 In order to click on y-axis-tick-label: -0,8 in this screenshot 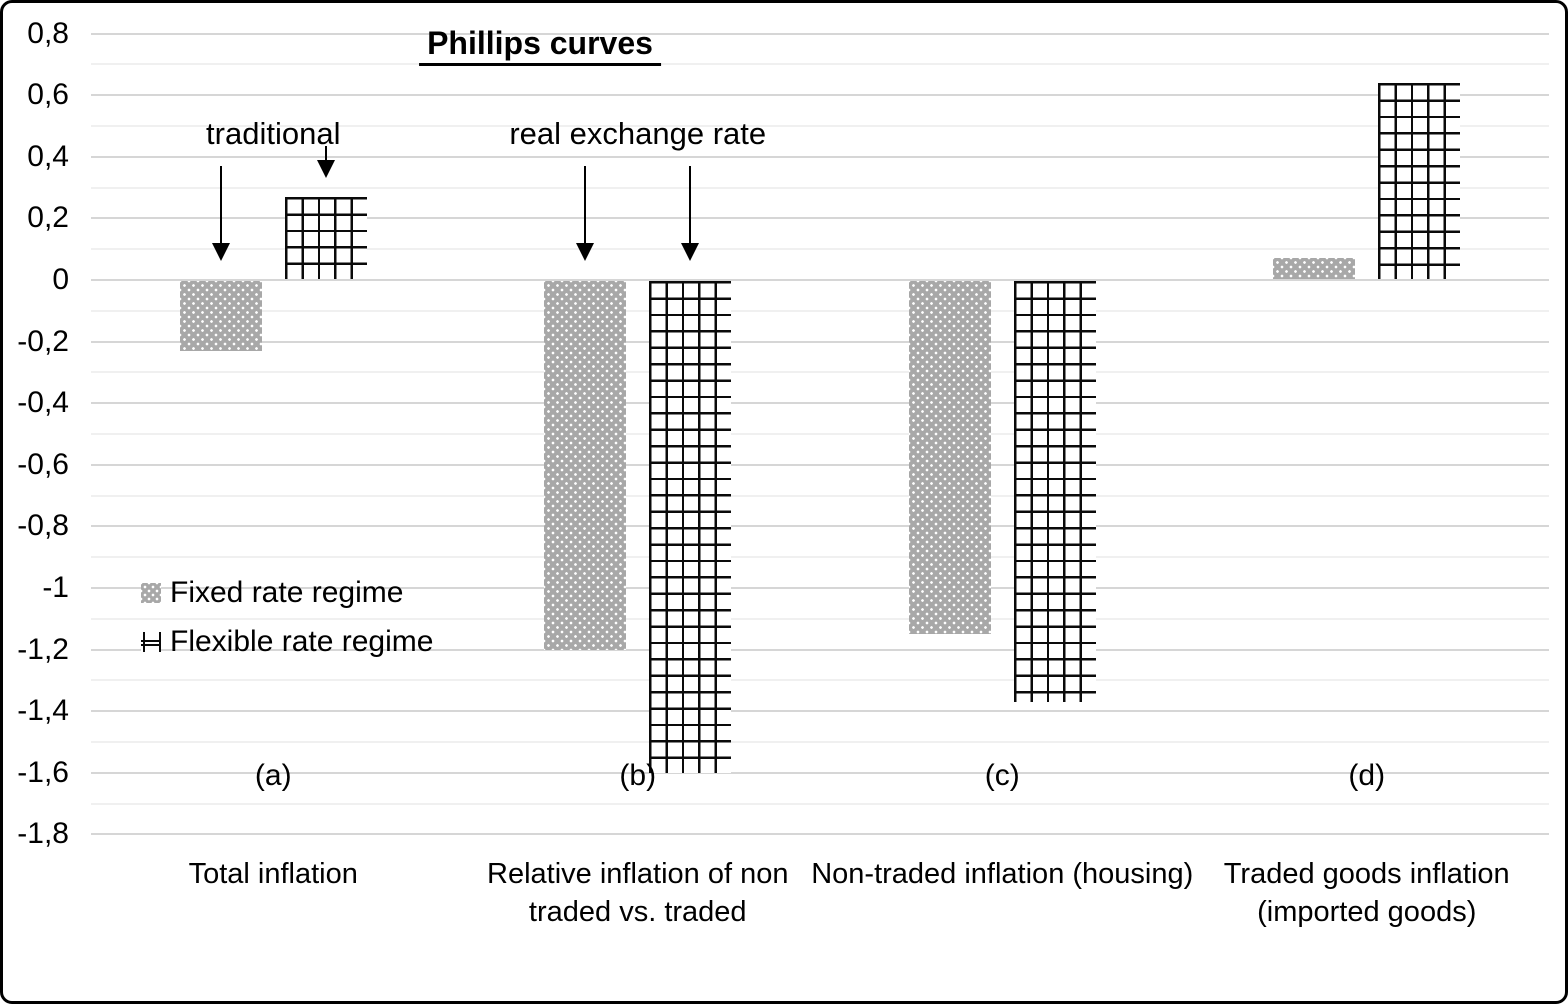, I will do `click(43, 526)`.